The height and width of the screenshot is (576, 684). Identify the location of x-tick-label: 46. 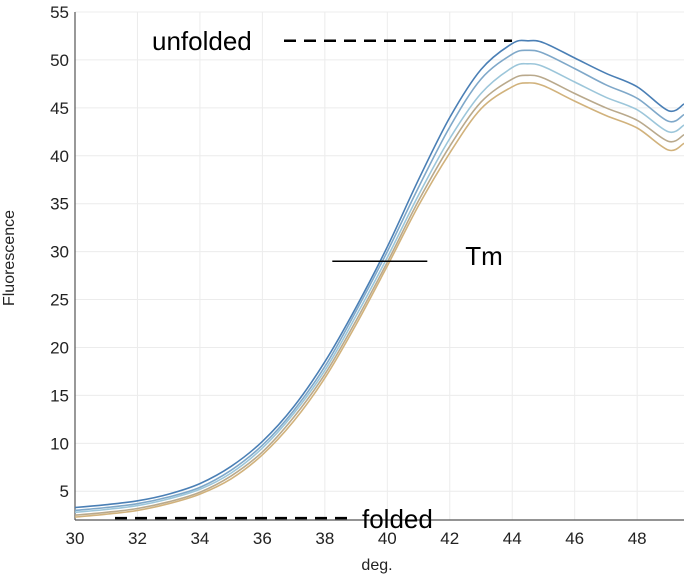
(574, 538).